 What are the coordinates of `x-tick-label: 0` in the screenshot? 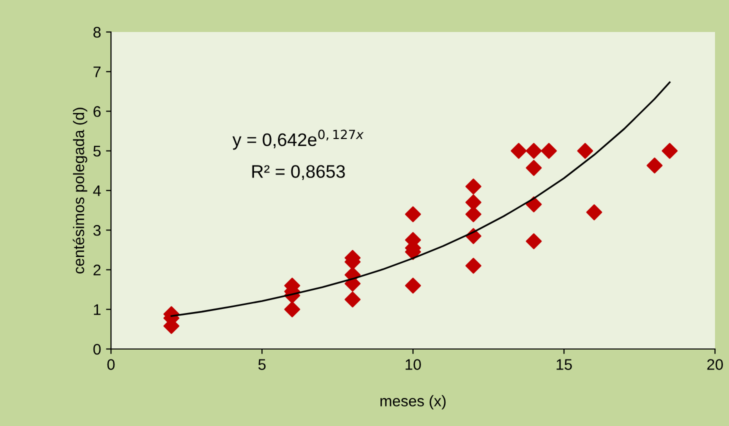 It's located at (111, 364).